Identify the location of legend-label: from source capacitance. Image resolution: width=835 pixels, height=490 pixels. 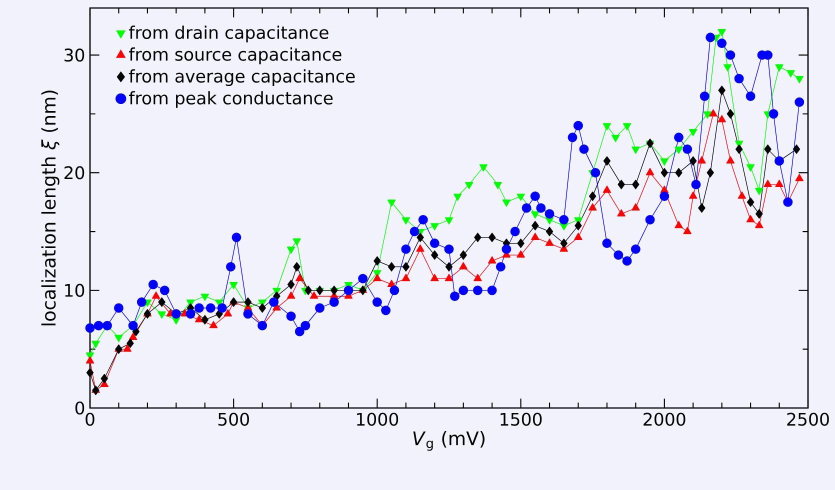
(235, 55).